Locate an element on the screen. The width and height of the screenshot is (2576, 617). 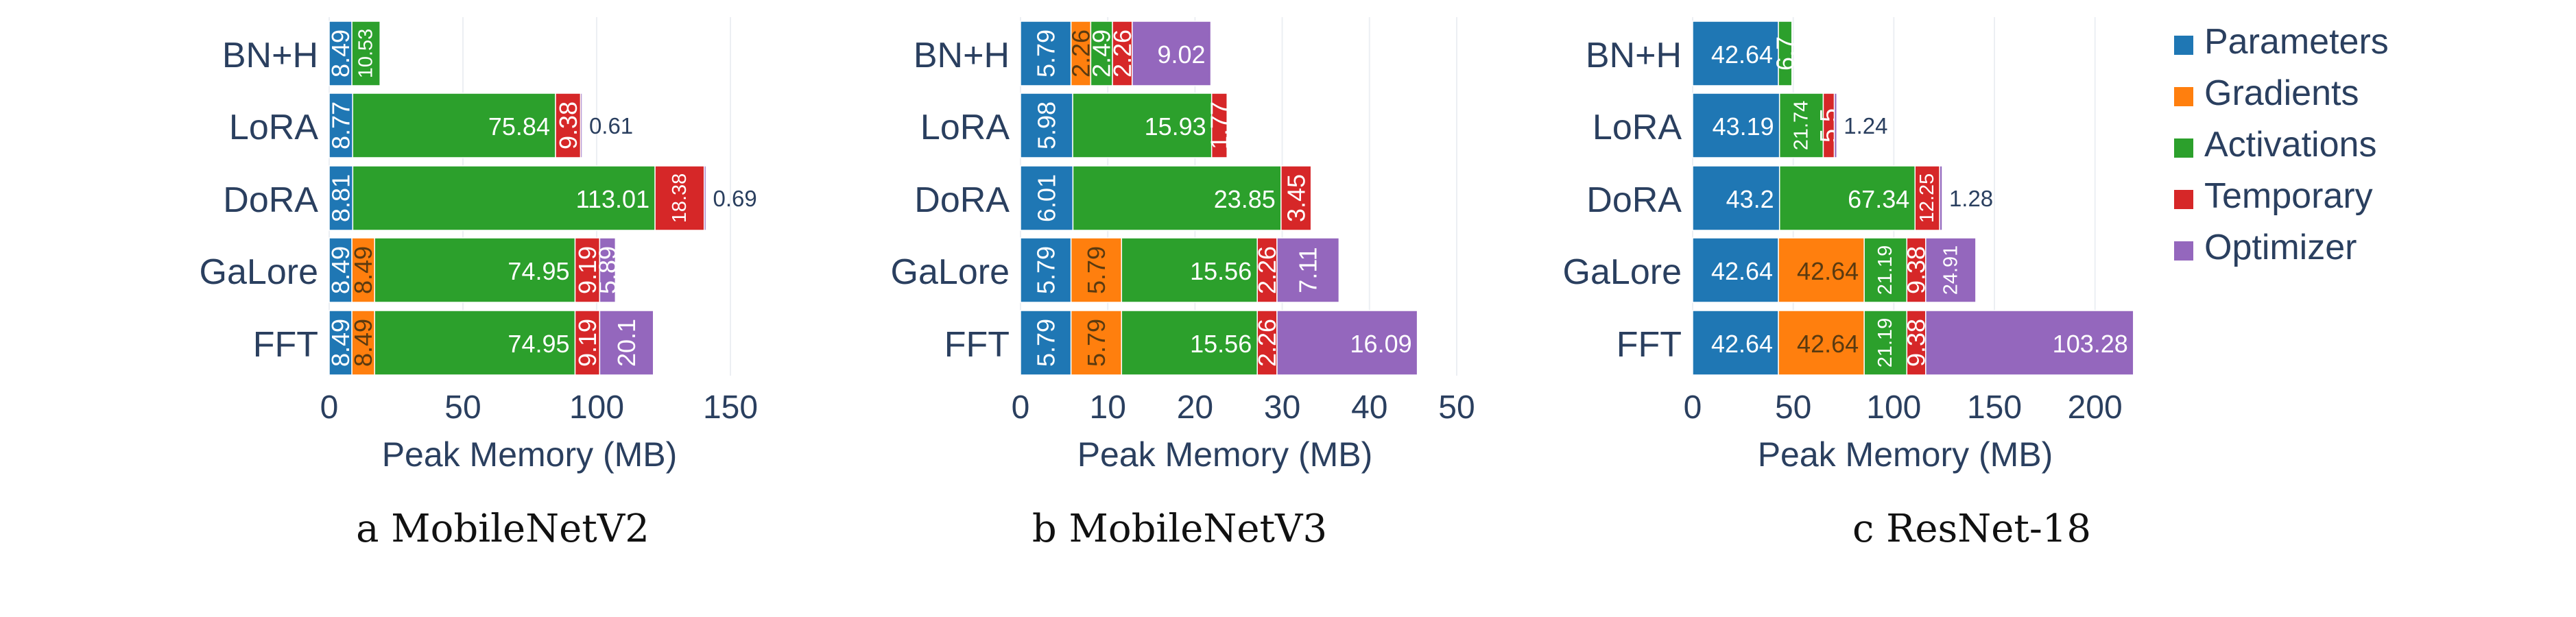
data-label: 16.09 is located at coordinates (1381, 344).